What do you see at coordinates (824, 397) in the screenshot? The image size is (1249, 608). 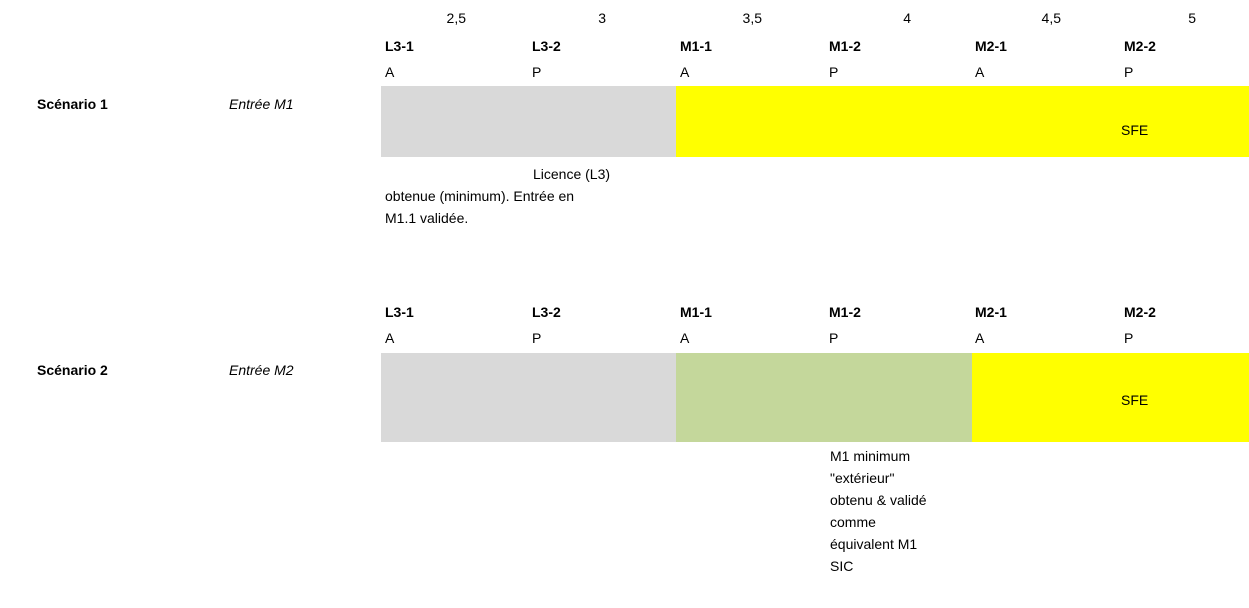 I see `m1-equivalent-bar` at bounding box center [824, 397].